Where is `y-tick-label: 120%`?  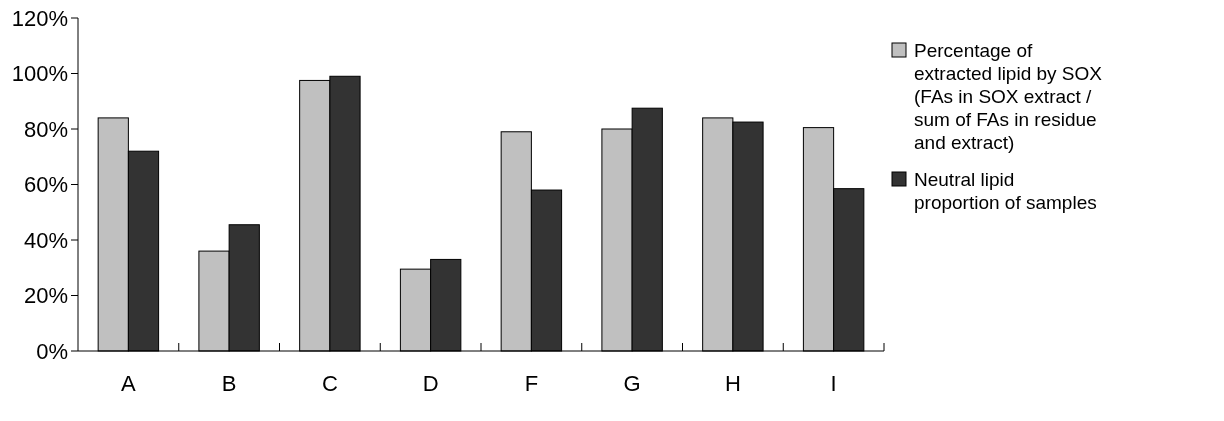 y-tick-label: 120% is located at coordinates (39, 18).